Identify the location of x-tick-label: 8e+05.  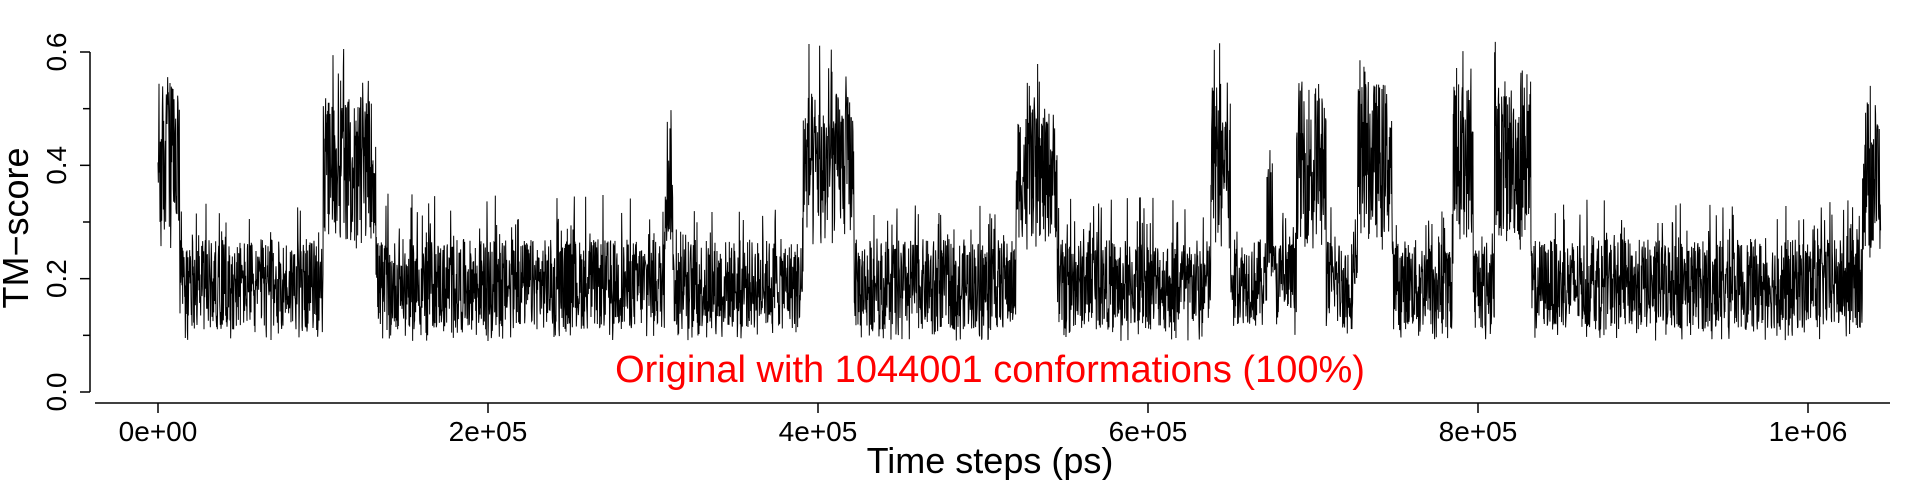
(1478, 431).